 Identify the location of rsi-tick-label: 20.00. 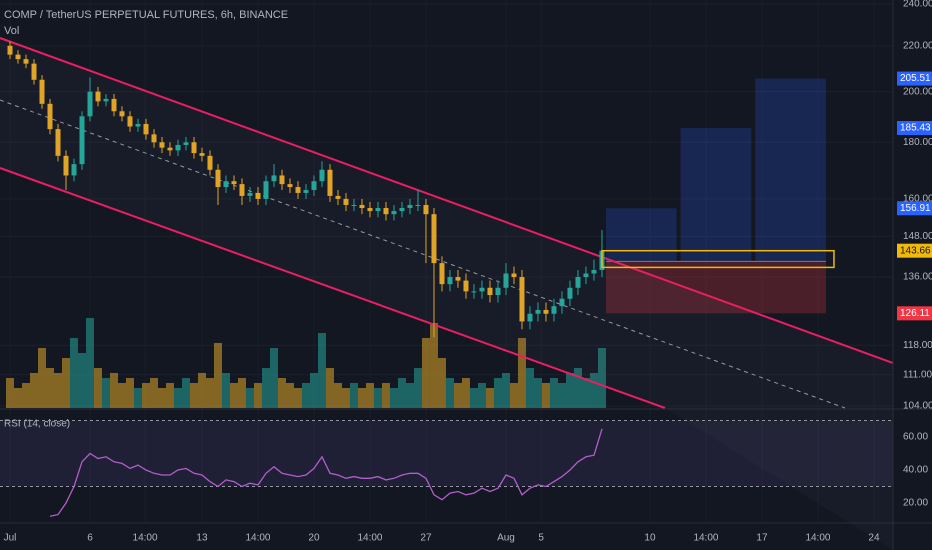
(915, 503).